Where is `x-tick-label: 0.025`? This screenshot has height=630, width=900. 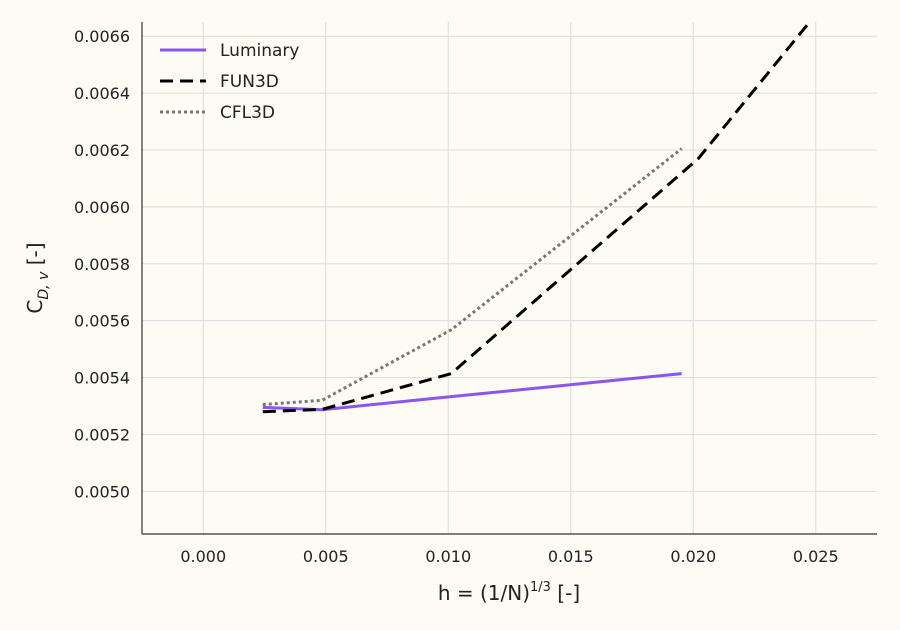
x-tick-label: 0.025 is located at coordinates (816, 556).